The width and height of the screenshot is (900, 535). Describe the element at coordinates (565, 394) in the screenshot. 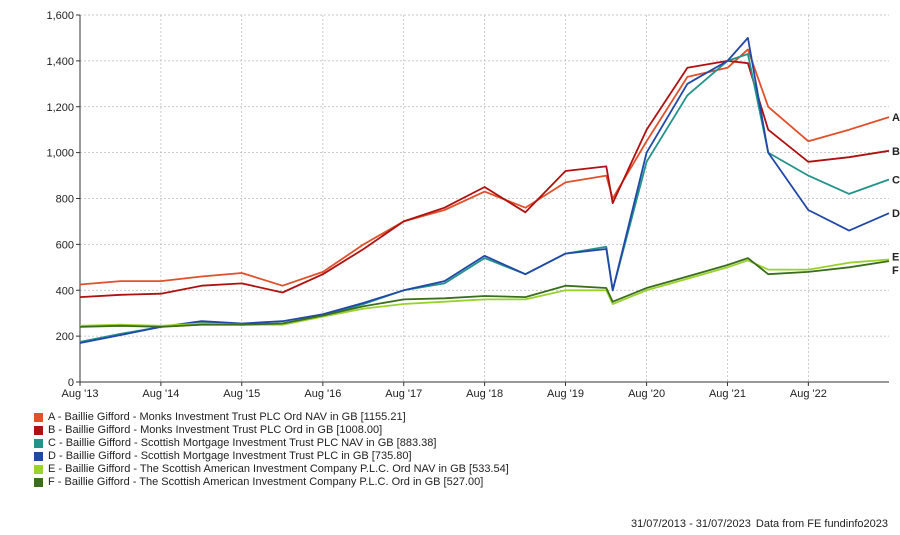

I see `x-tick-label: Aug '19` at that location.